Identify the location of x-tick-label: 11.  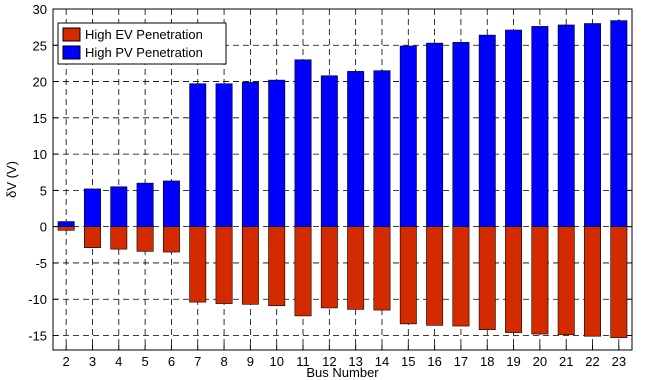
(303, 361).